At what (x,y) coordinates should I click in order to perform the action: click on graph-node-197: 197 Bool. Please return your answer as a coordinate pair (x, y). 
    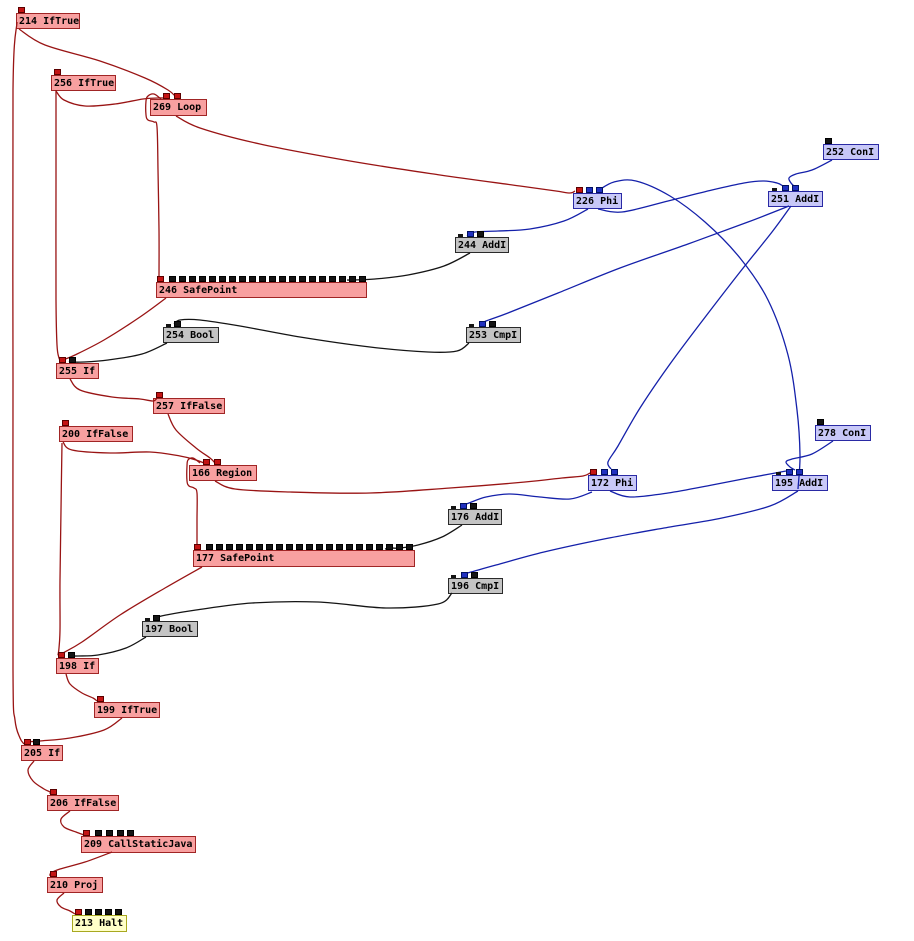
    Looking at the image, I should click on (170, 629).